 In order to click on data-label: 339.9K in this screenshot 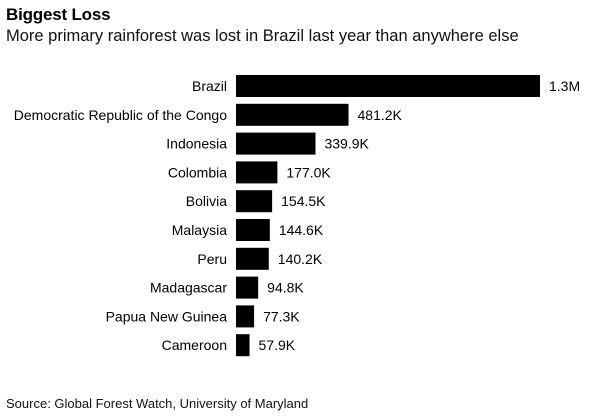, I will do `click(346, 144)`.